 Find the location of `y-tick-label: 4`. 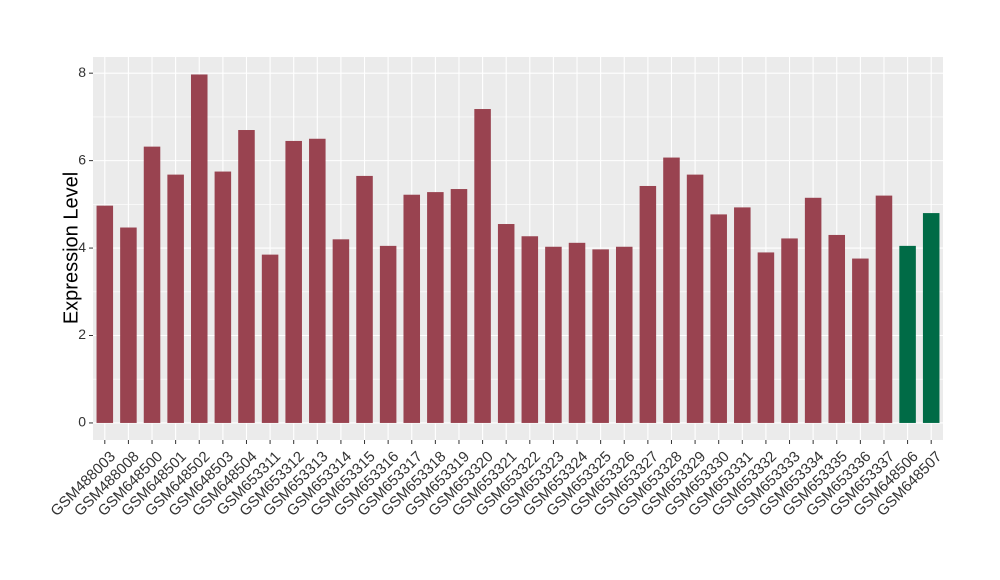

y-tick-label: 4 is located at coordinates (82, 247).